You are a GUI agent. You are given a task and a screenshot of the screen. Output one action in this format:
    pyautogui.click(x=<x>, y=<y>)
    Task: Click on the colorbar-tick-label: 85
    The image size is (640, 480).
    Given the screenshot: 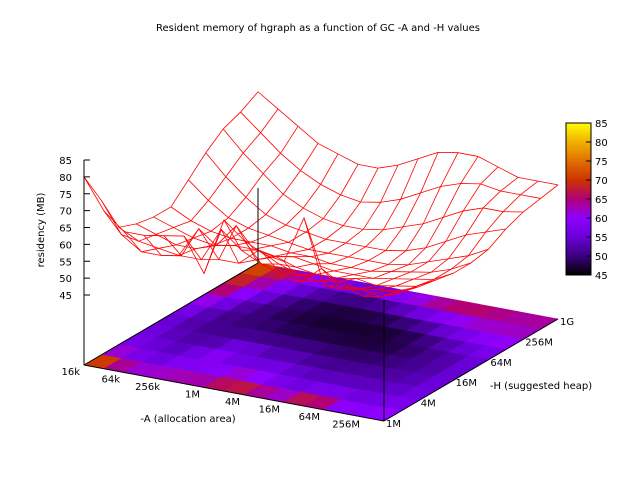 What is the action you would take?
    pyautogui.click(x=601, y=124)
    